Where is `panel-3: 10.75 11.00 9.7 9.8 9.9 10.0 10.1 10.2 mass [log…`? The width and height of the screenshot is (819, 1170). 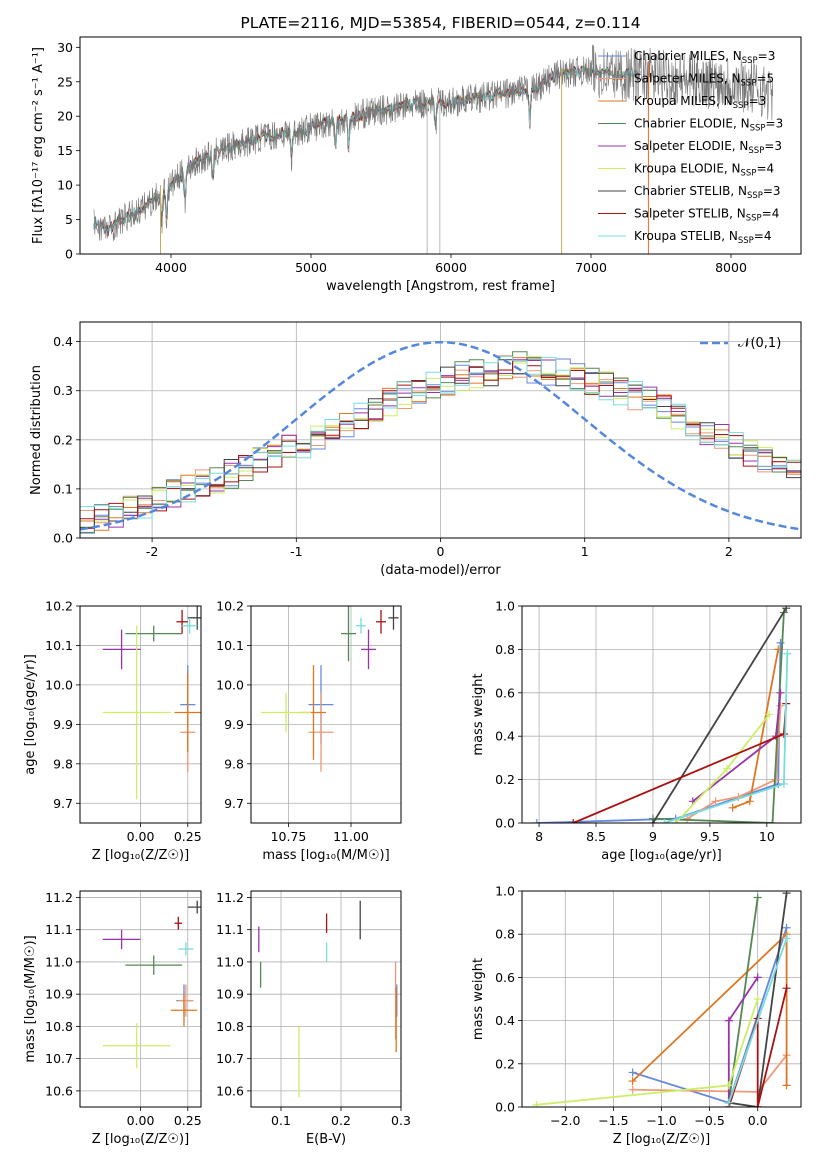
panel-3: 10.75 11.00 9.7 9.8 9.9 10.0 10.1 10.2 mass [log… is located at coordinates (309, 731).